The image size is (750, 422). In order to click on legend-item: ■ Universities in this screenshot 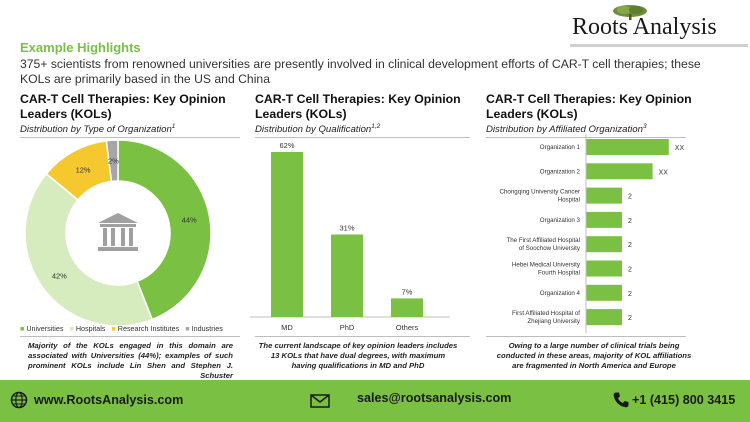, I will do `click(42, 328)`.